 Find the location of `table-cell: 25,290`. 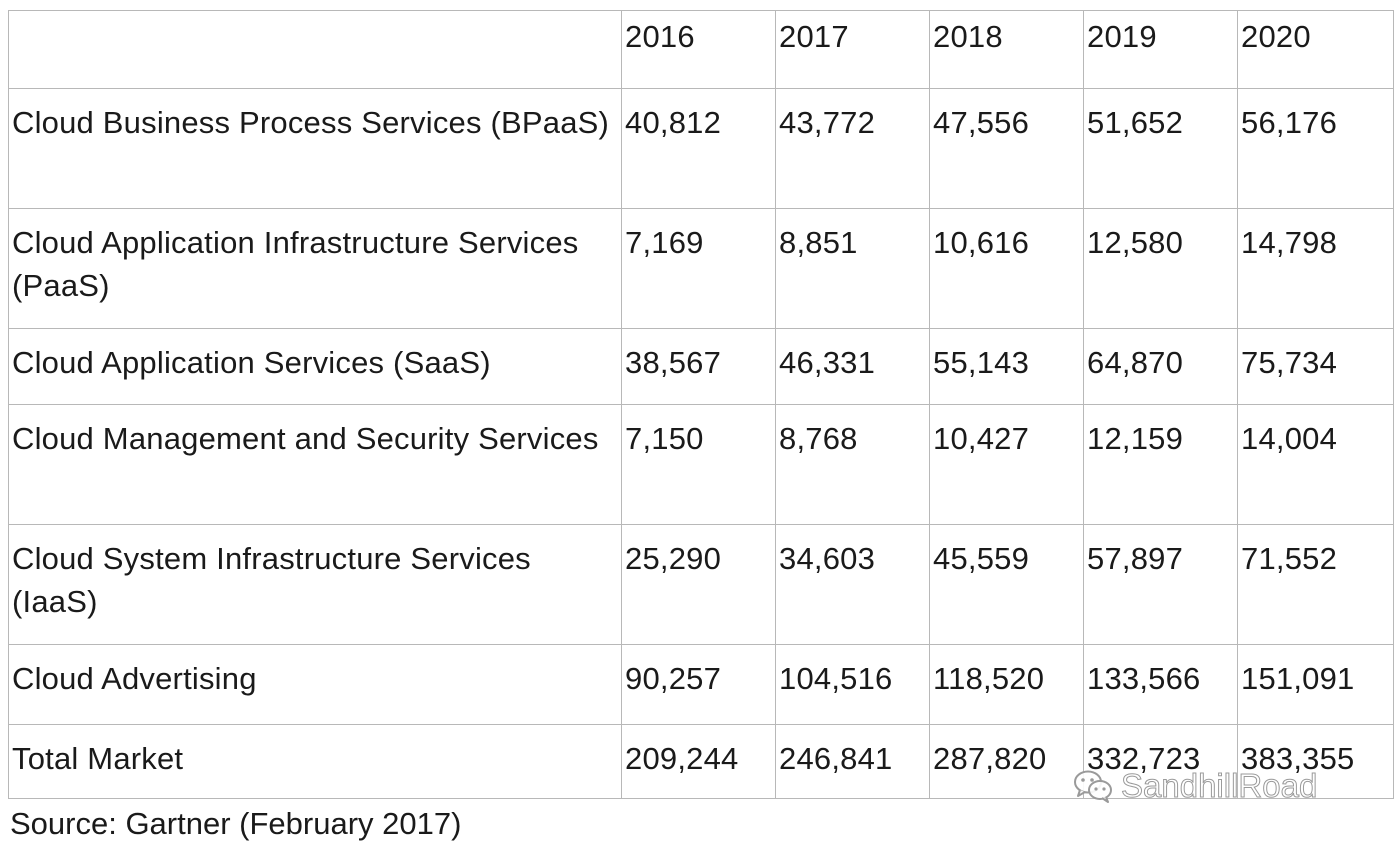

table-cell: 25,290 is located at coordinates (698, 584).